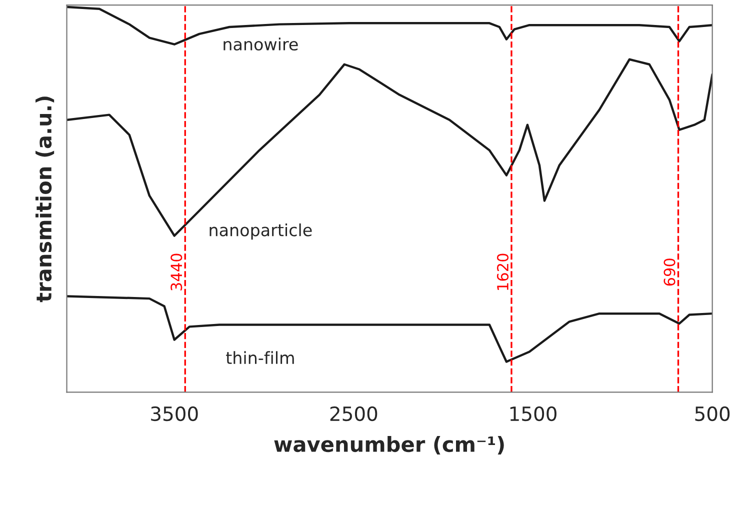  What do you see at coordinates (45, 199) in the screenshot?
I see `y-axis-title: transmition (a.u.)` at bounding box center [45, 199].